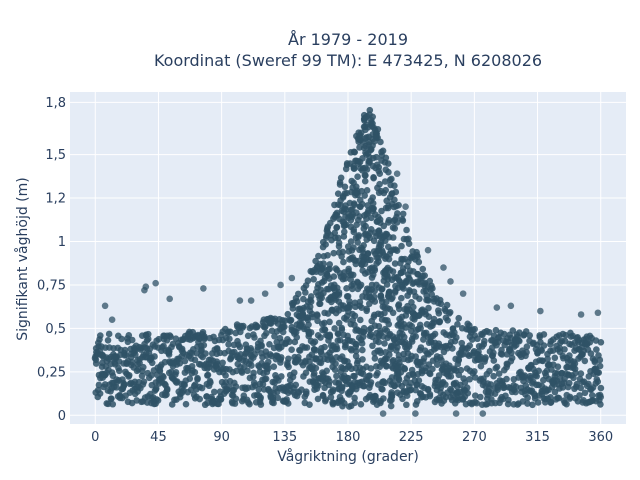 The height and width of the screenshot is (480, 640). Describe the element at coordinates (55, 329) in the screenshot. I see `y-tick-label: 0,5` at that location.